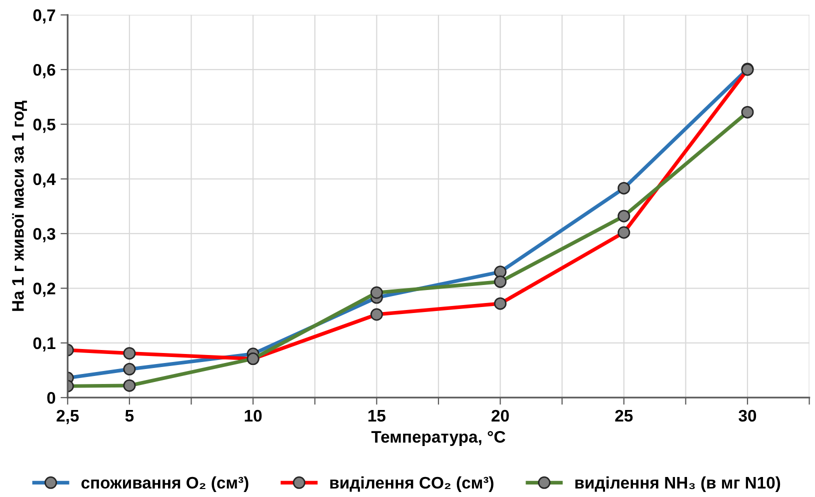  I want to click on x-tick-label: 25, so click(624, 416).